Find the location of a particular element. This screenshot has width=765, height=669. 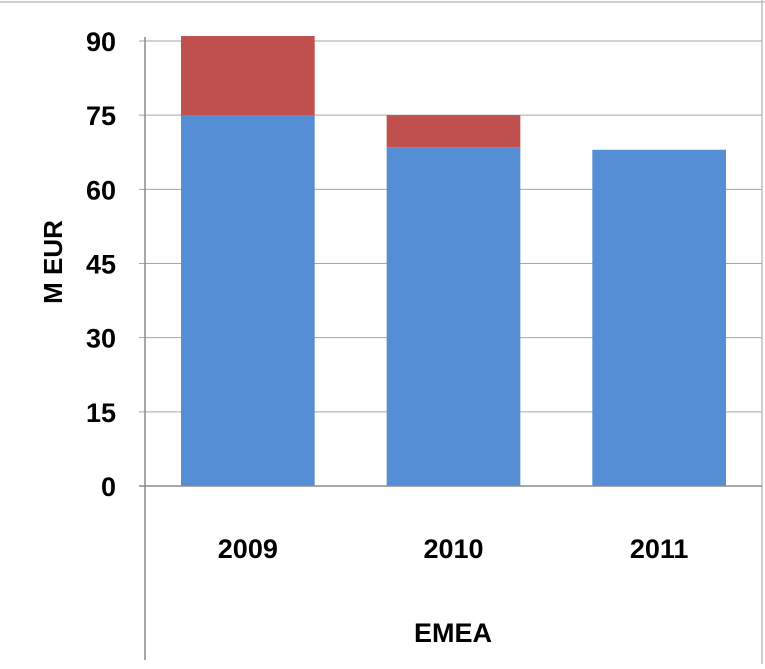

x-tick-label-2010: 2010 is located at coordinates (453, 549).